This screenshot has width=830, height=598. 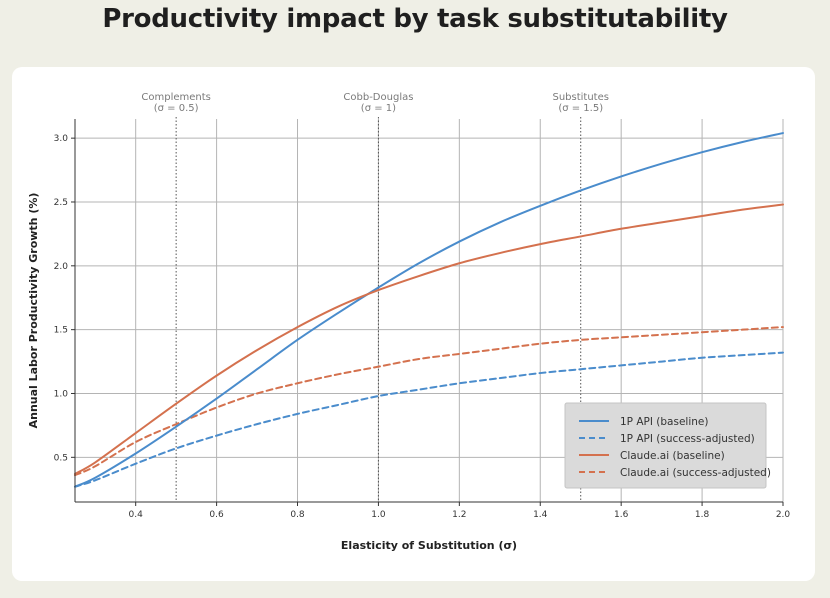 What do you see at coordinates (61, 394) in the screenshot?
I see `y-tick-label: 1.0` at bounding box center [61, 394].